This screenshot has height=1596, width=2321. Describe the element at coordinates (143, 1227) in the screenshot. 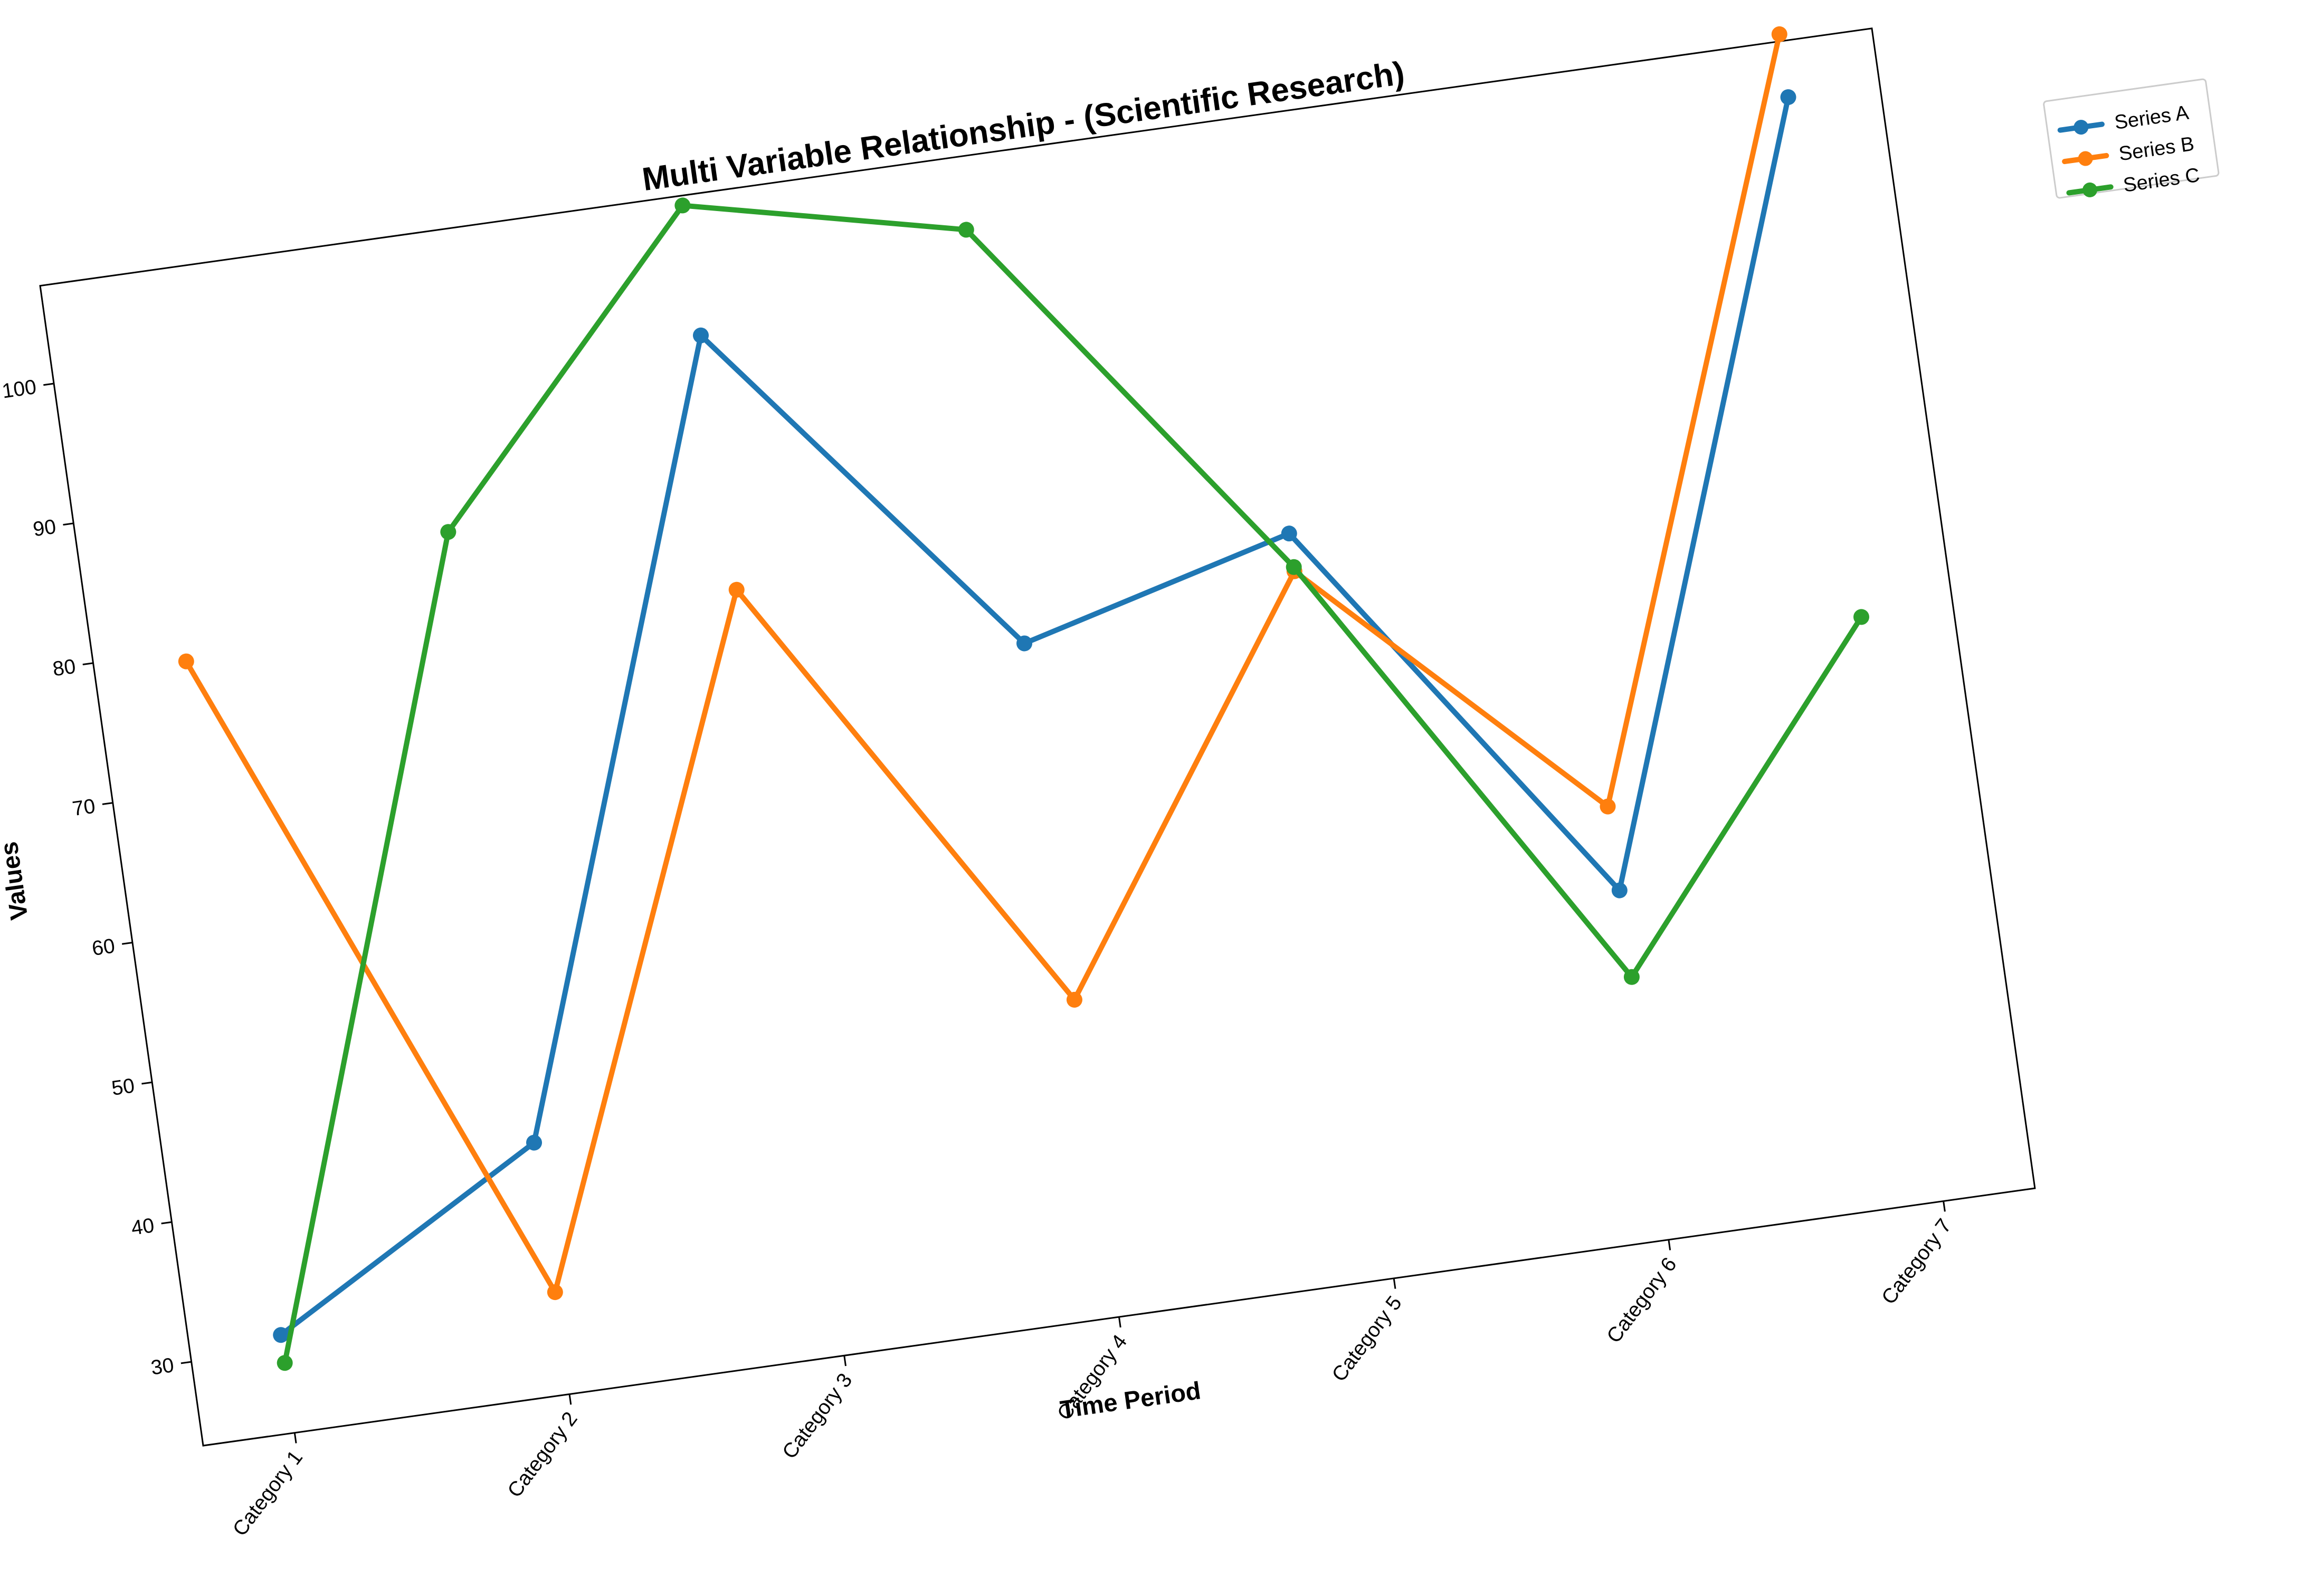

I see `y-tick-label: 40` at that location.